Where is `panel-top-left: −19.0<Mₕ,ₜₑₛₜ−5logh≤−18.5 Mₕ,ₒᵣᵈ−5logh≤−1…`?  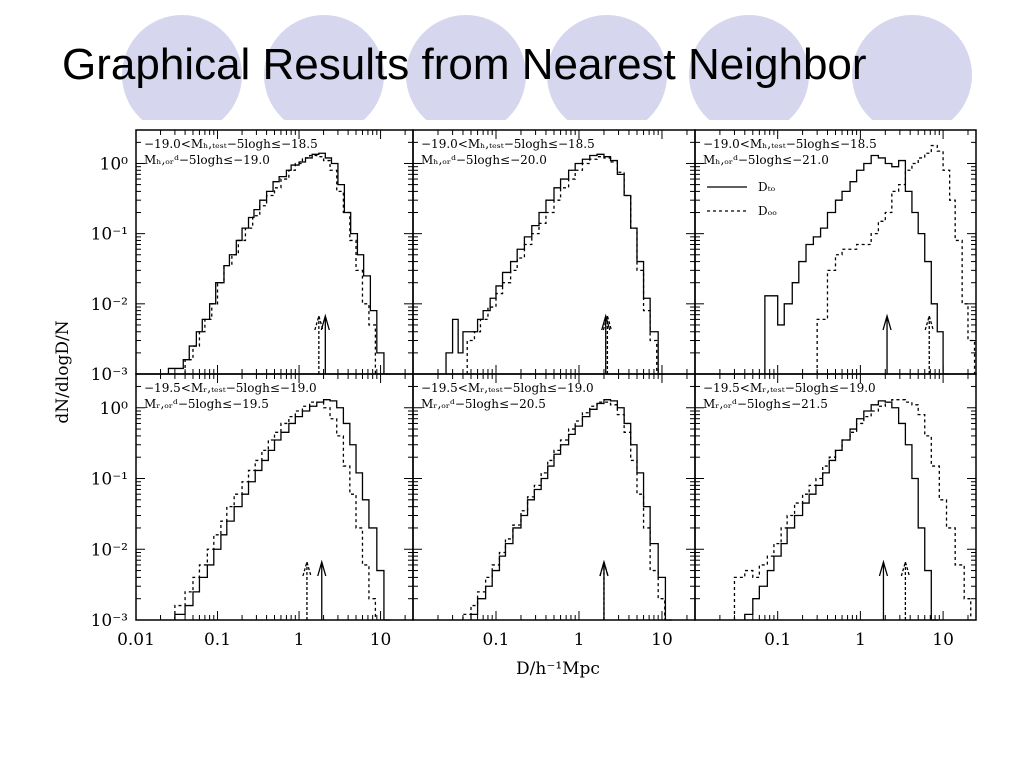 panel-top-left: −19.0<Mₕ,ₜₑₛₜ−5logh≤−18.5 Mₕ,ₒᵣᵈ−5logh≤−1… is located at coordinates (274, 252).